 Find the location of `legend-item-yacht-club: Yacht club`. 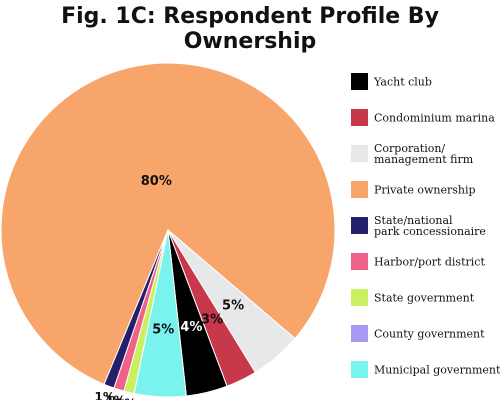

legend-item-yacht-club: Yacht club is located at coordinates (391, 81).